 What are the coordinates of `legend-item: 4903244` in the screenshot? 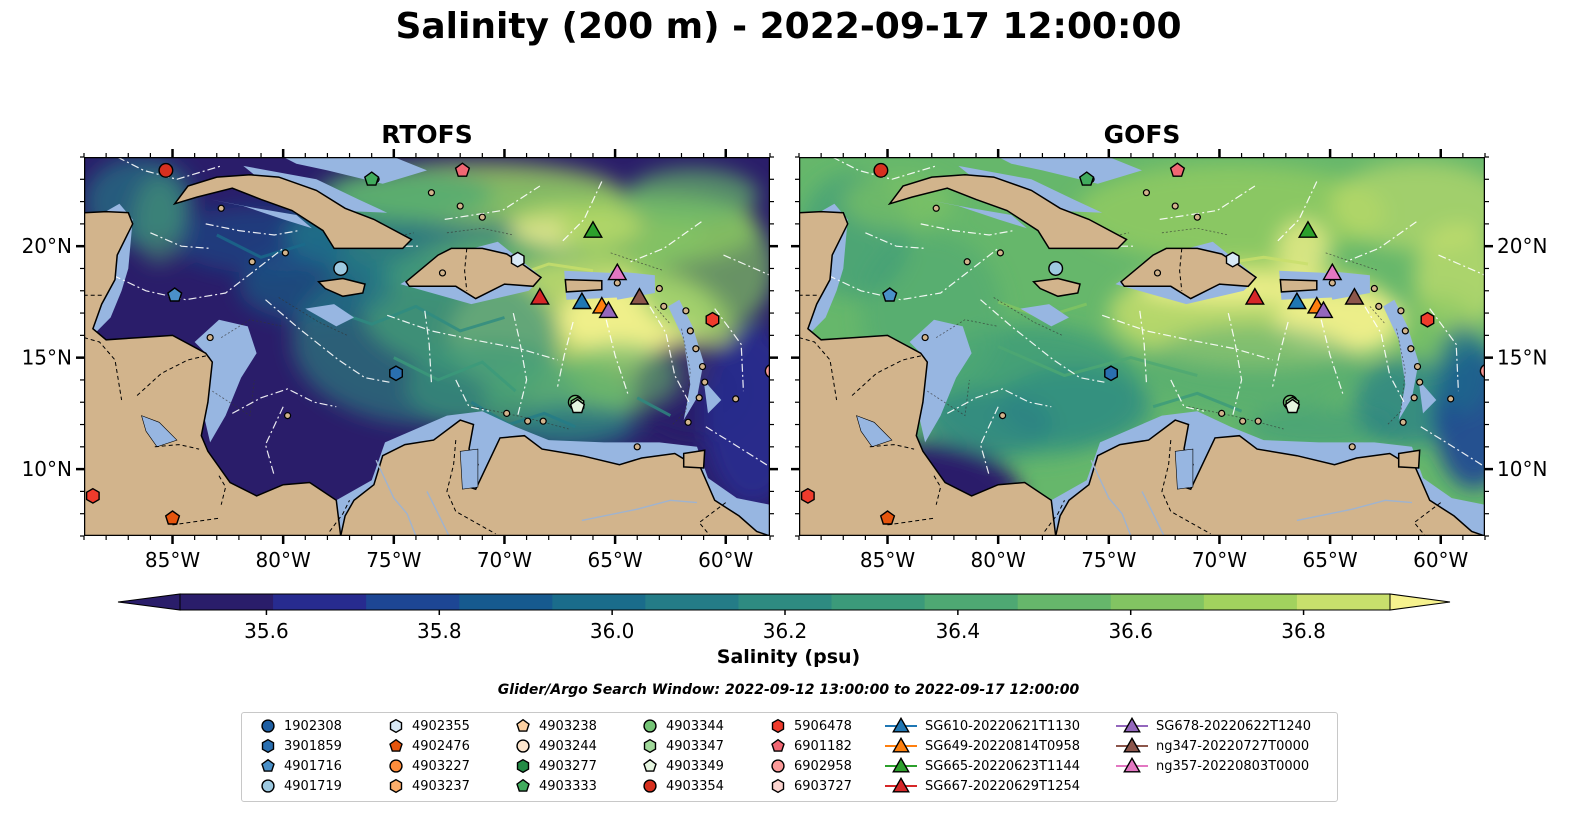 It's located at (556, 746).